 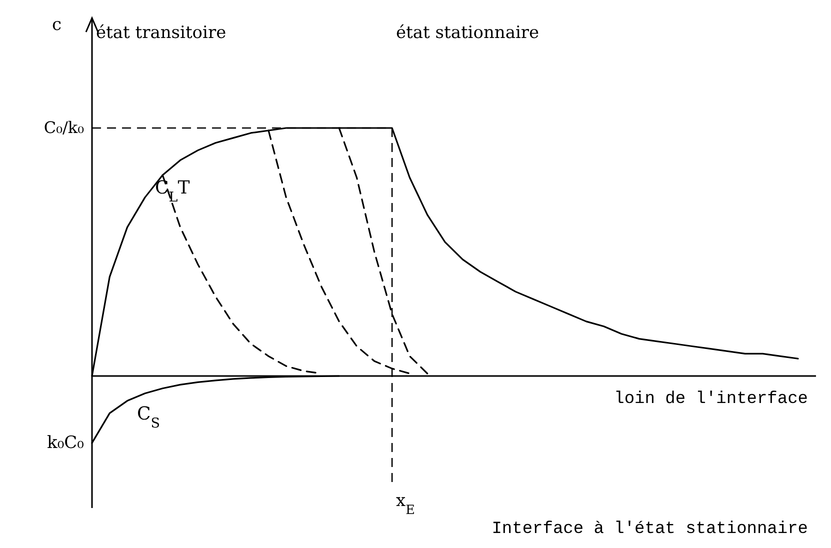 I want to click on text: état transitoire, so click(x=161, y=33).